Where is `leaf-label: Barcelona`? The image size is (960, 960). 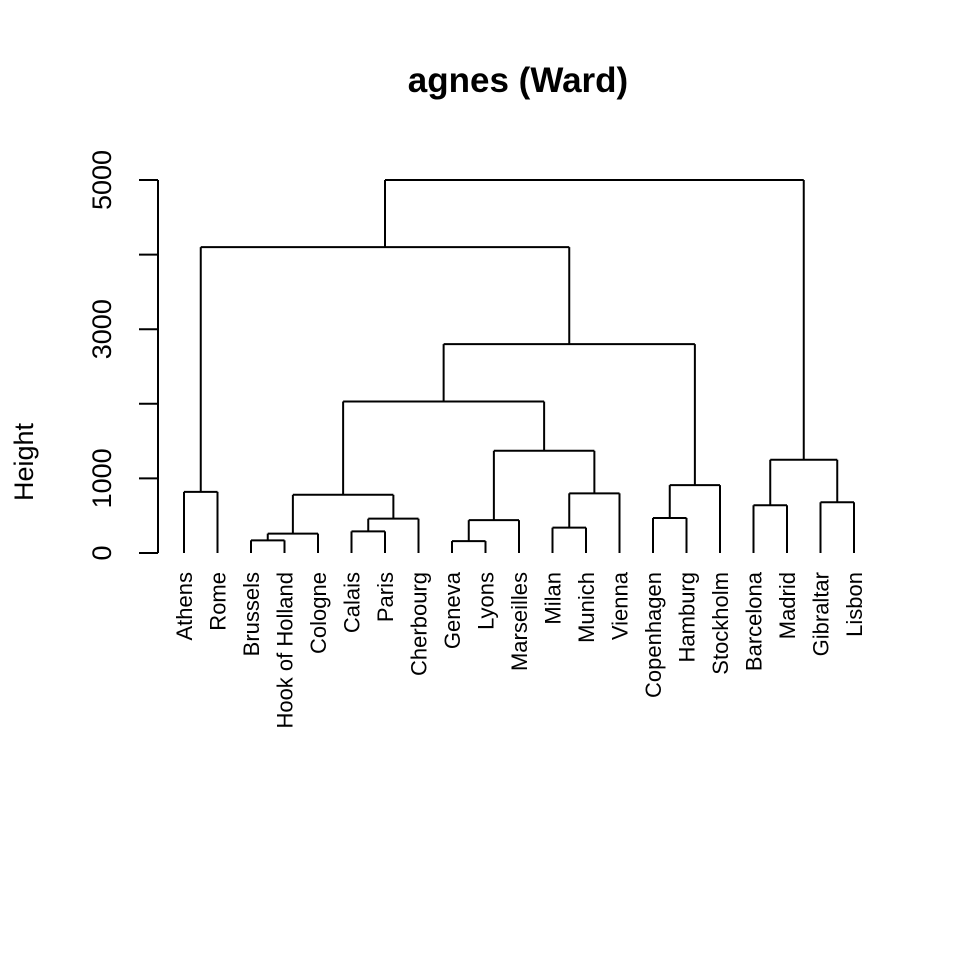 leaf-label: Barcelona is located at coordinates (754, 621).